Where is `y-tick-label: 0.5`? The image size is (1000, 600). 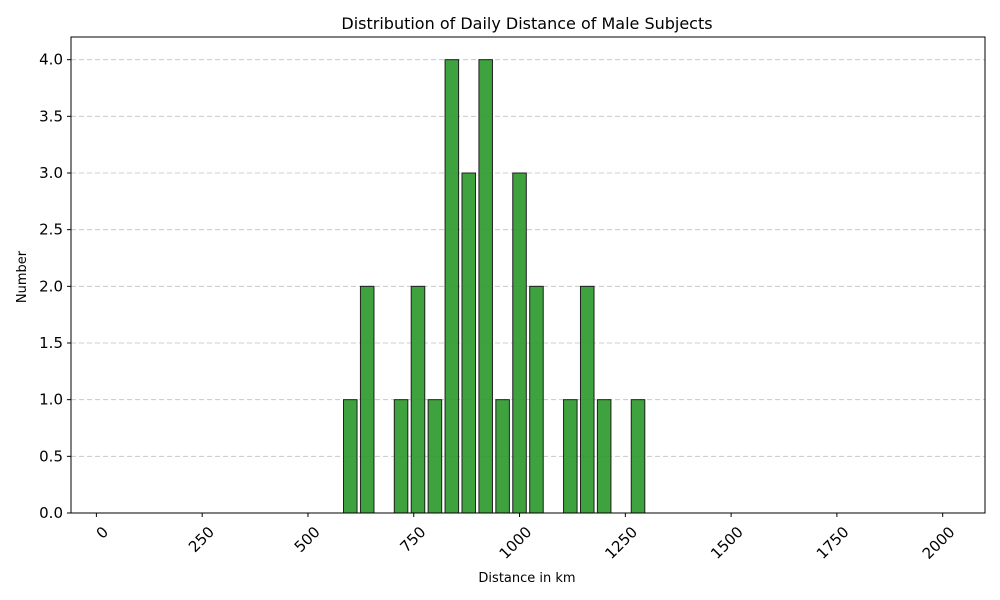
y-tick-label: 0.5 is located at coordinates (51, 456).